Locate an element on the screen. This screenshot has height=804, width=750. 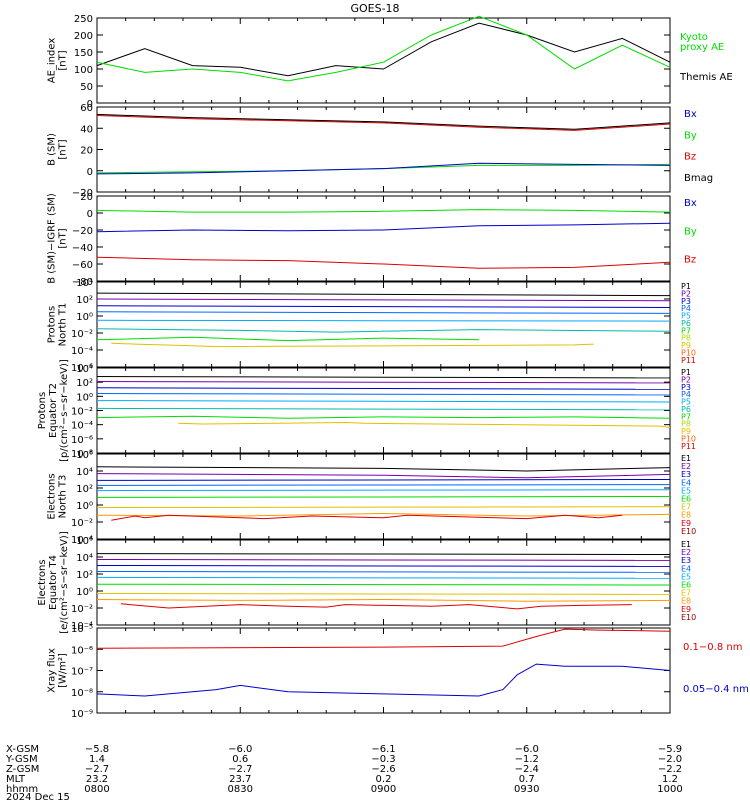
x-row-label: Y-GSM is located at coordinates (21, 759).